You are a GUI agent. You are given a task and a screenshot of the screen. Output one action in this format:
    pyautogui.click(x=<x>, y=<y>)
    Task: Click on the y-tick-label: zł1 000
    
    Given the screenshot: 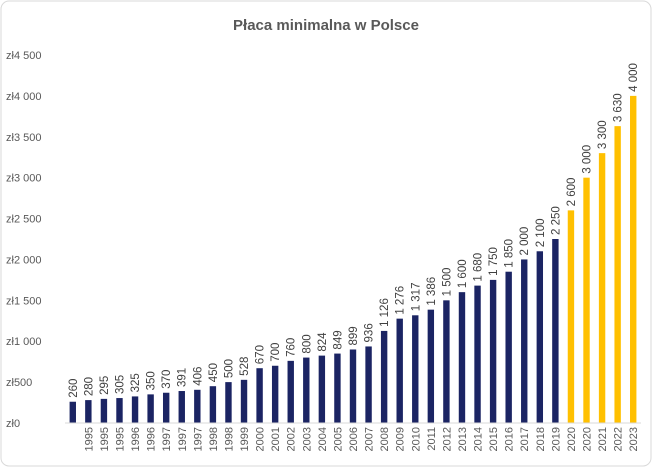 What is the action you would take?
    pyautogui.click(x=23, y=342)
    